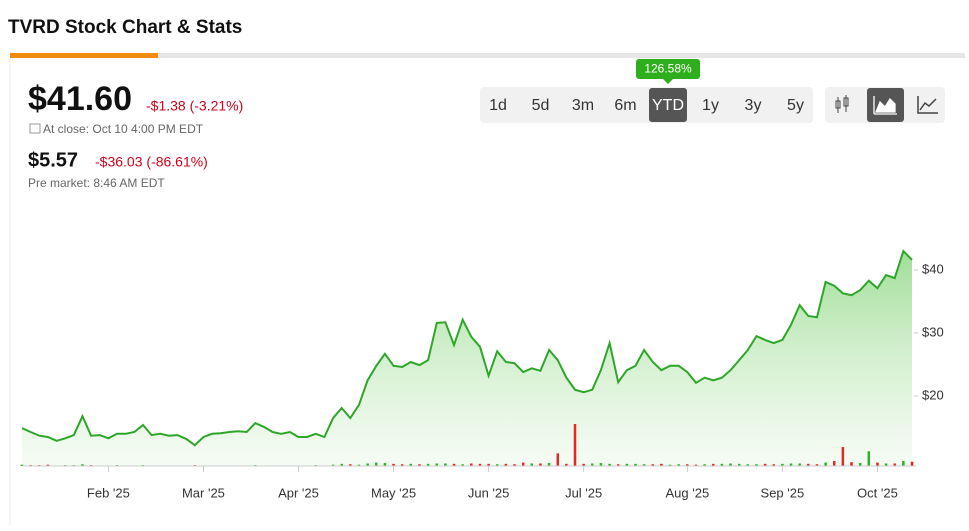 The height and width of the screenshot is (531, 969). I want to click on page-title: TVRD Stock Chart & Stats, so click(125, 27).